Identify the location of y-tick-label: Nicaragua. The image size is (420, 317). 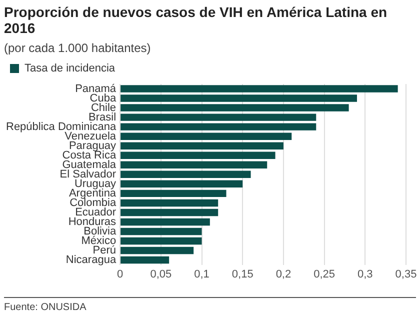
(91, 260).